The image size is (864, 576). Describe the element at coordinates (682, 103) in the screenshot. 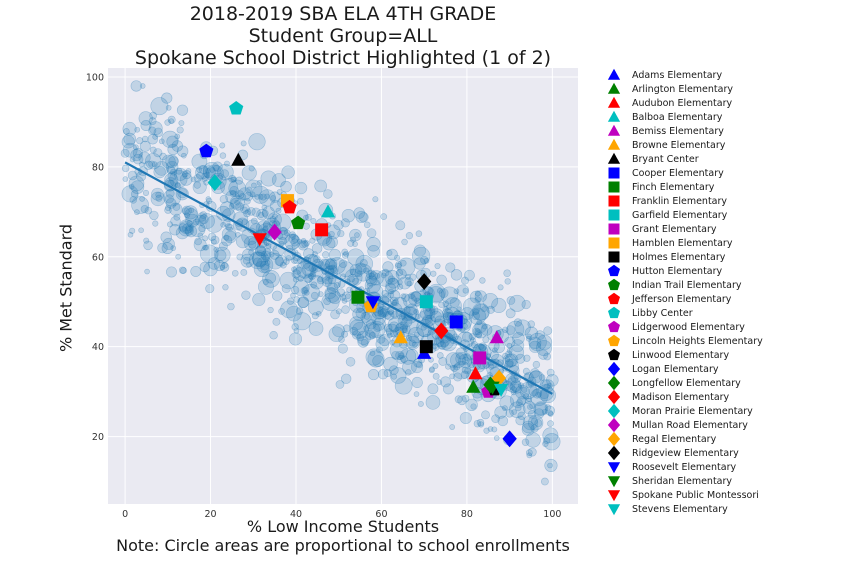

I see `legend-label: Audubon Elementary` at that location.